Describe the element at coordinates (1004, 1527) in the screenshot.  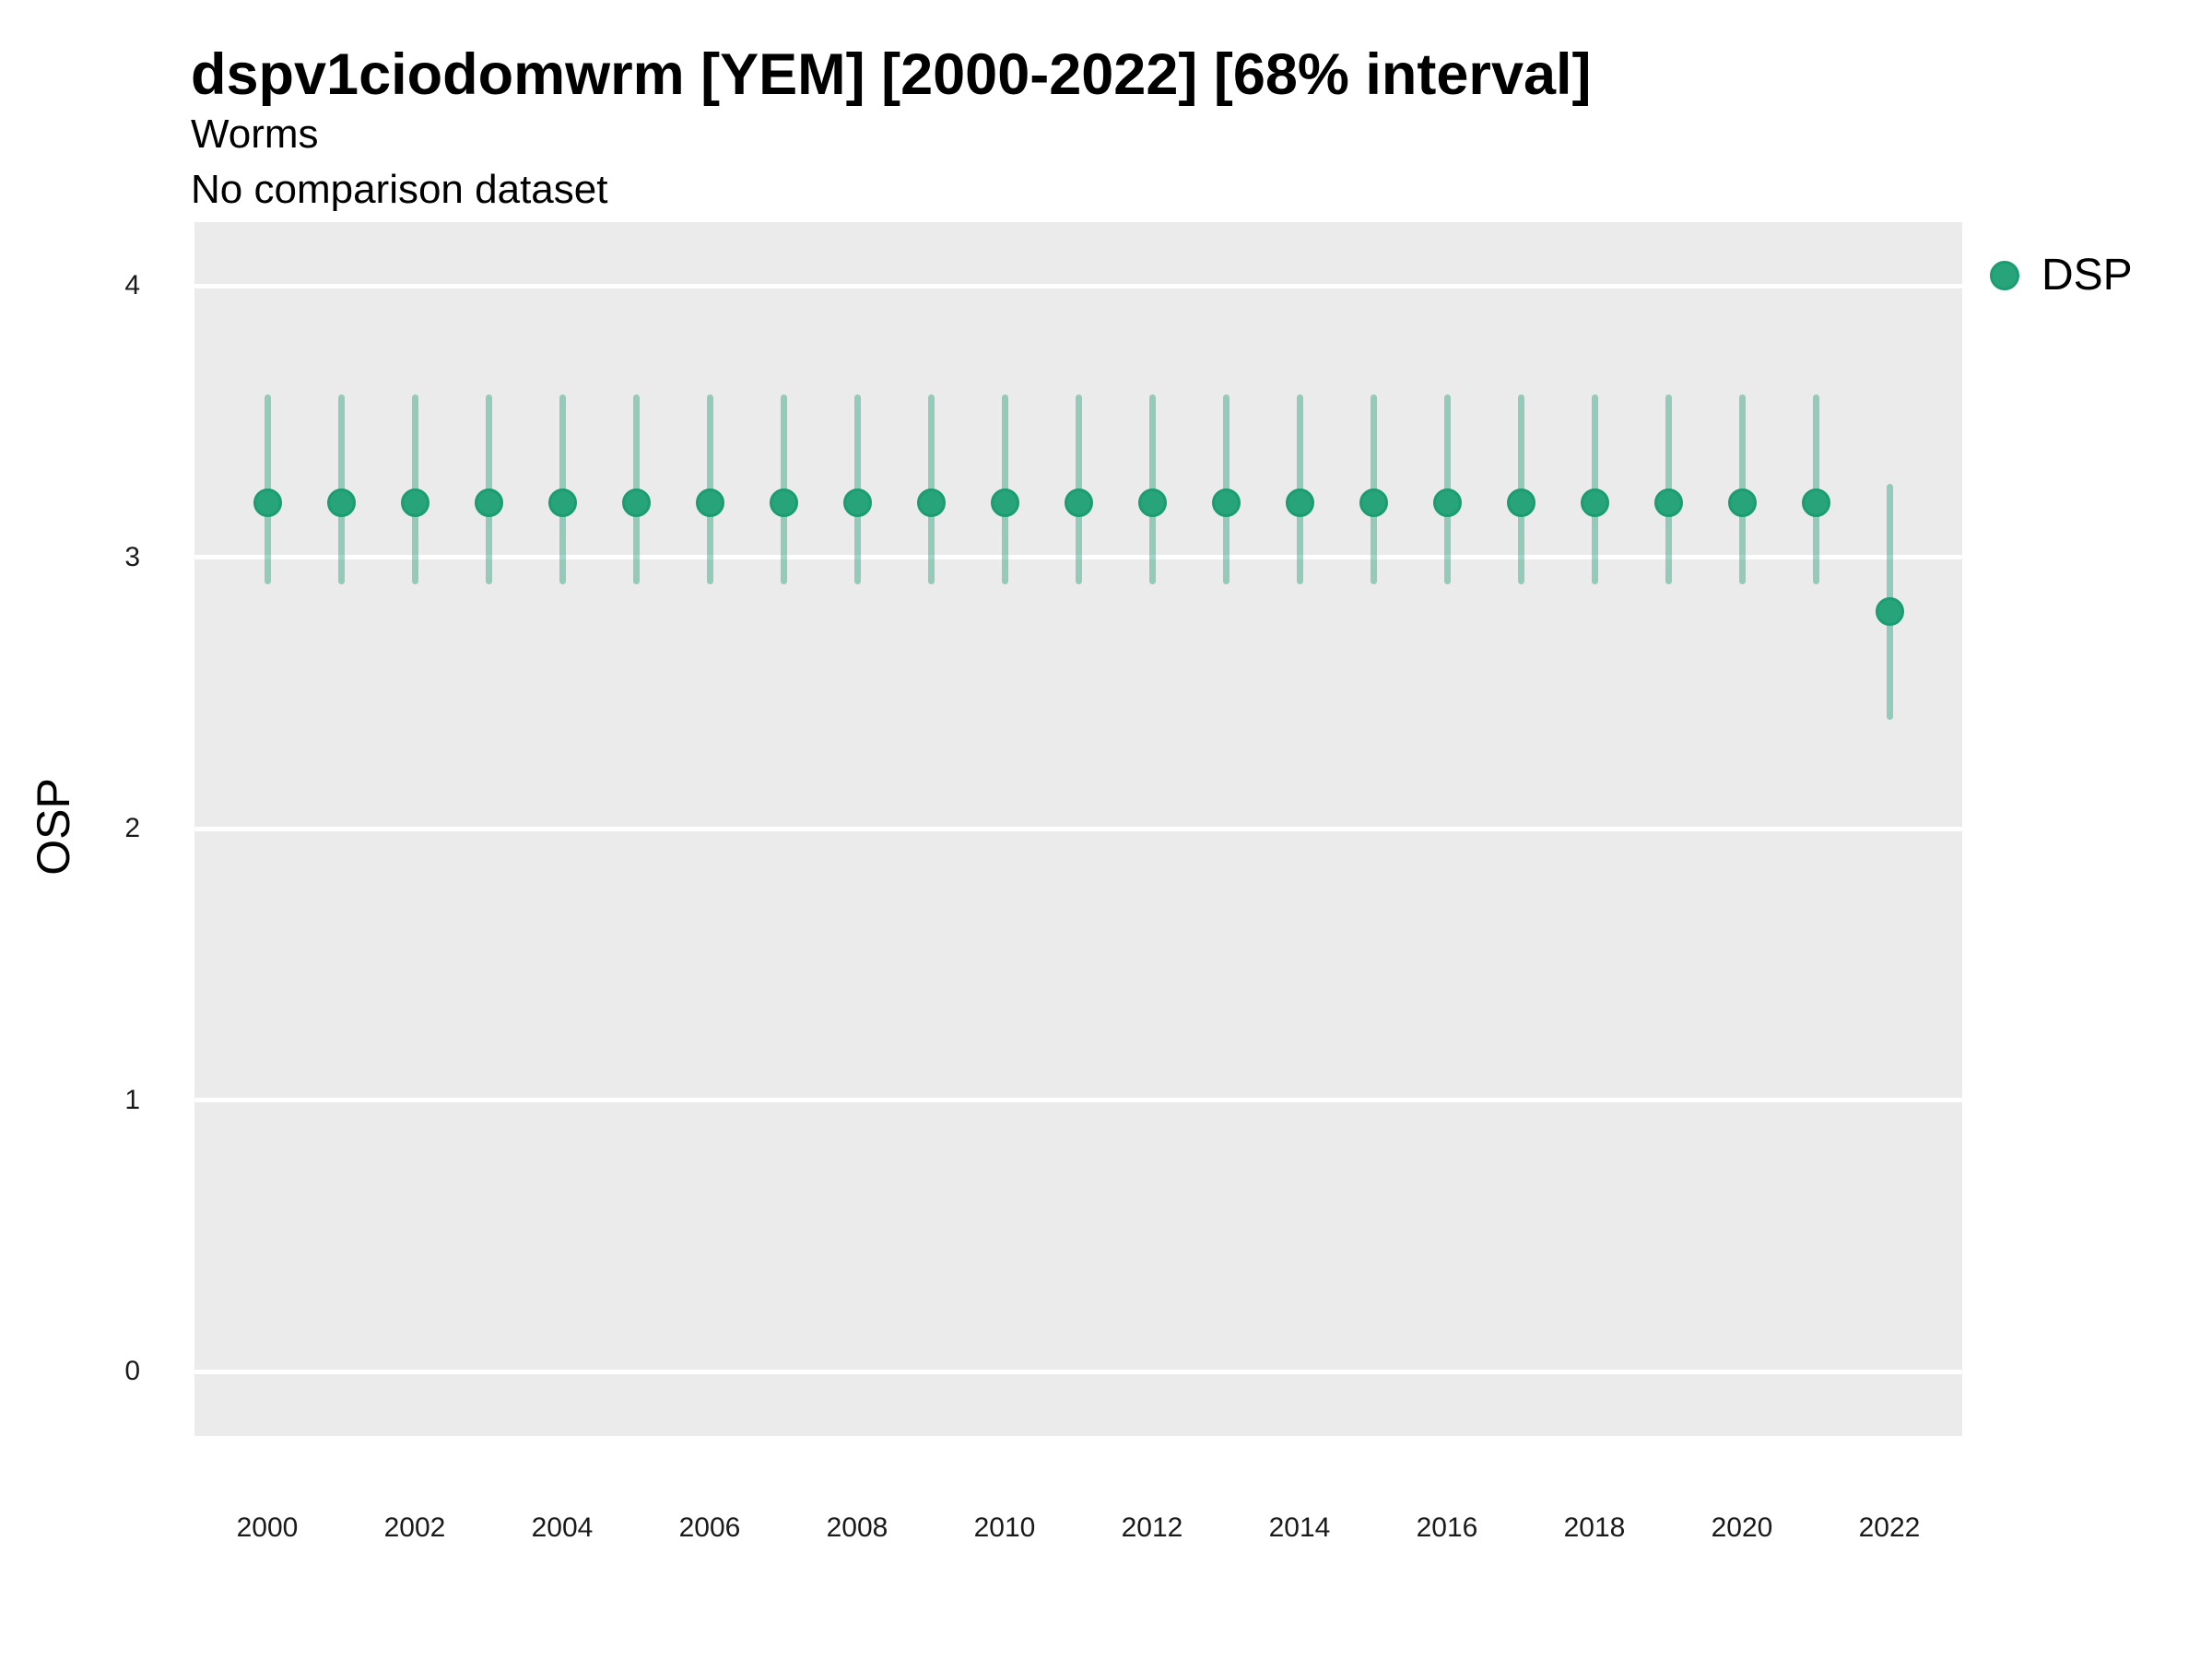
I see `x-tick-label-2010: 2010` at that location.